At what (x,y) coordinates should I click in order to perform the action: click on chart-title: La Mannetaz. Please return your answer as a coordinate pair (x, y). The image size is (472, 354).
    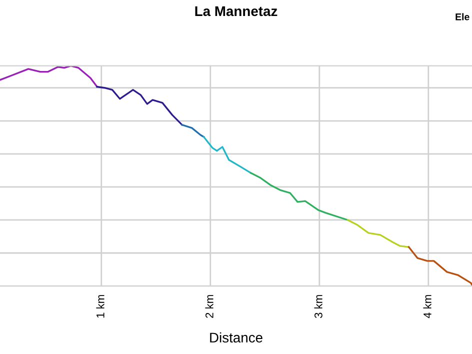
    Looking at the image, I should click on (236, 11).